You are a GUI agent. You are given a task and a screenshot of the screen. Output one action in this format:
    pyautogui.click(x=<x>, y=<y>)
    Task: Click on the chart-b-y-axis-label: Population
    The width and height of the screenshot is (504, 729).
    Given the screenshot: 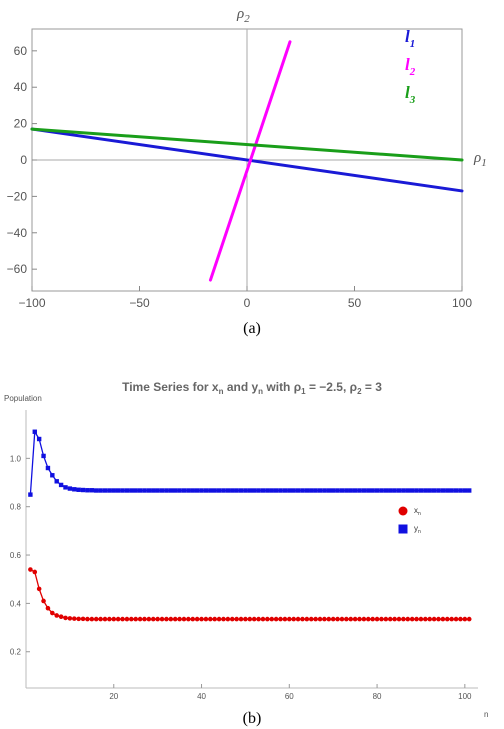 What is the action you would take?
    pyautogui.click(x=23, y=398)
    